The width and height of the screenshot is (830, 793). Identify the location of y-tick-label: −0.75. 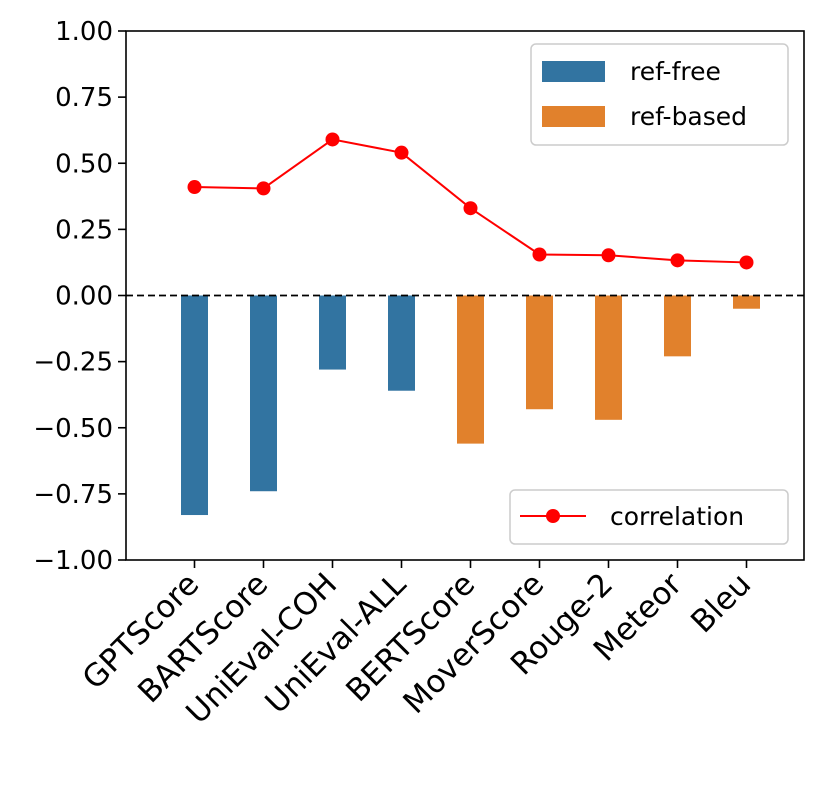
(73, 495).